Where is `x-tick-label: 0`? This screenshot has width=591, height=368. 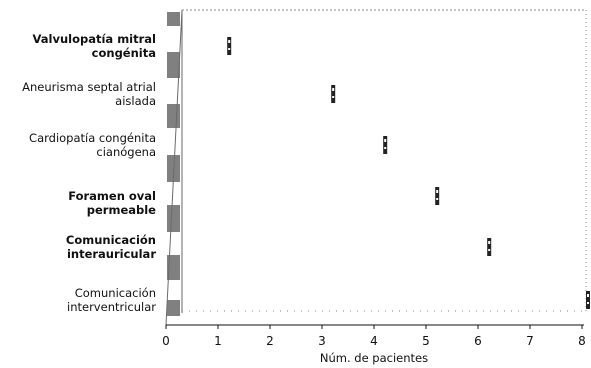
x-tick-label: 0 is located at coordinates (166, 341).